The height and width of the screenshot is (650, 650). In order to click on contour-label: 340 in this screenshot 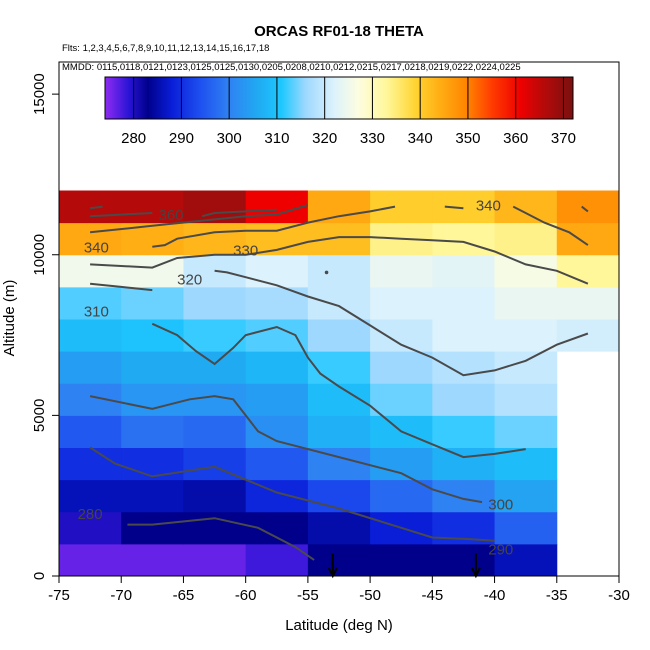, I will do `click(96, 247)`.